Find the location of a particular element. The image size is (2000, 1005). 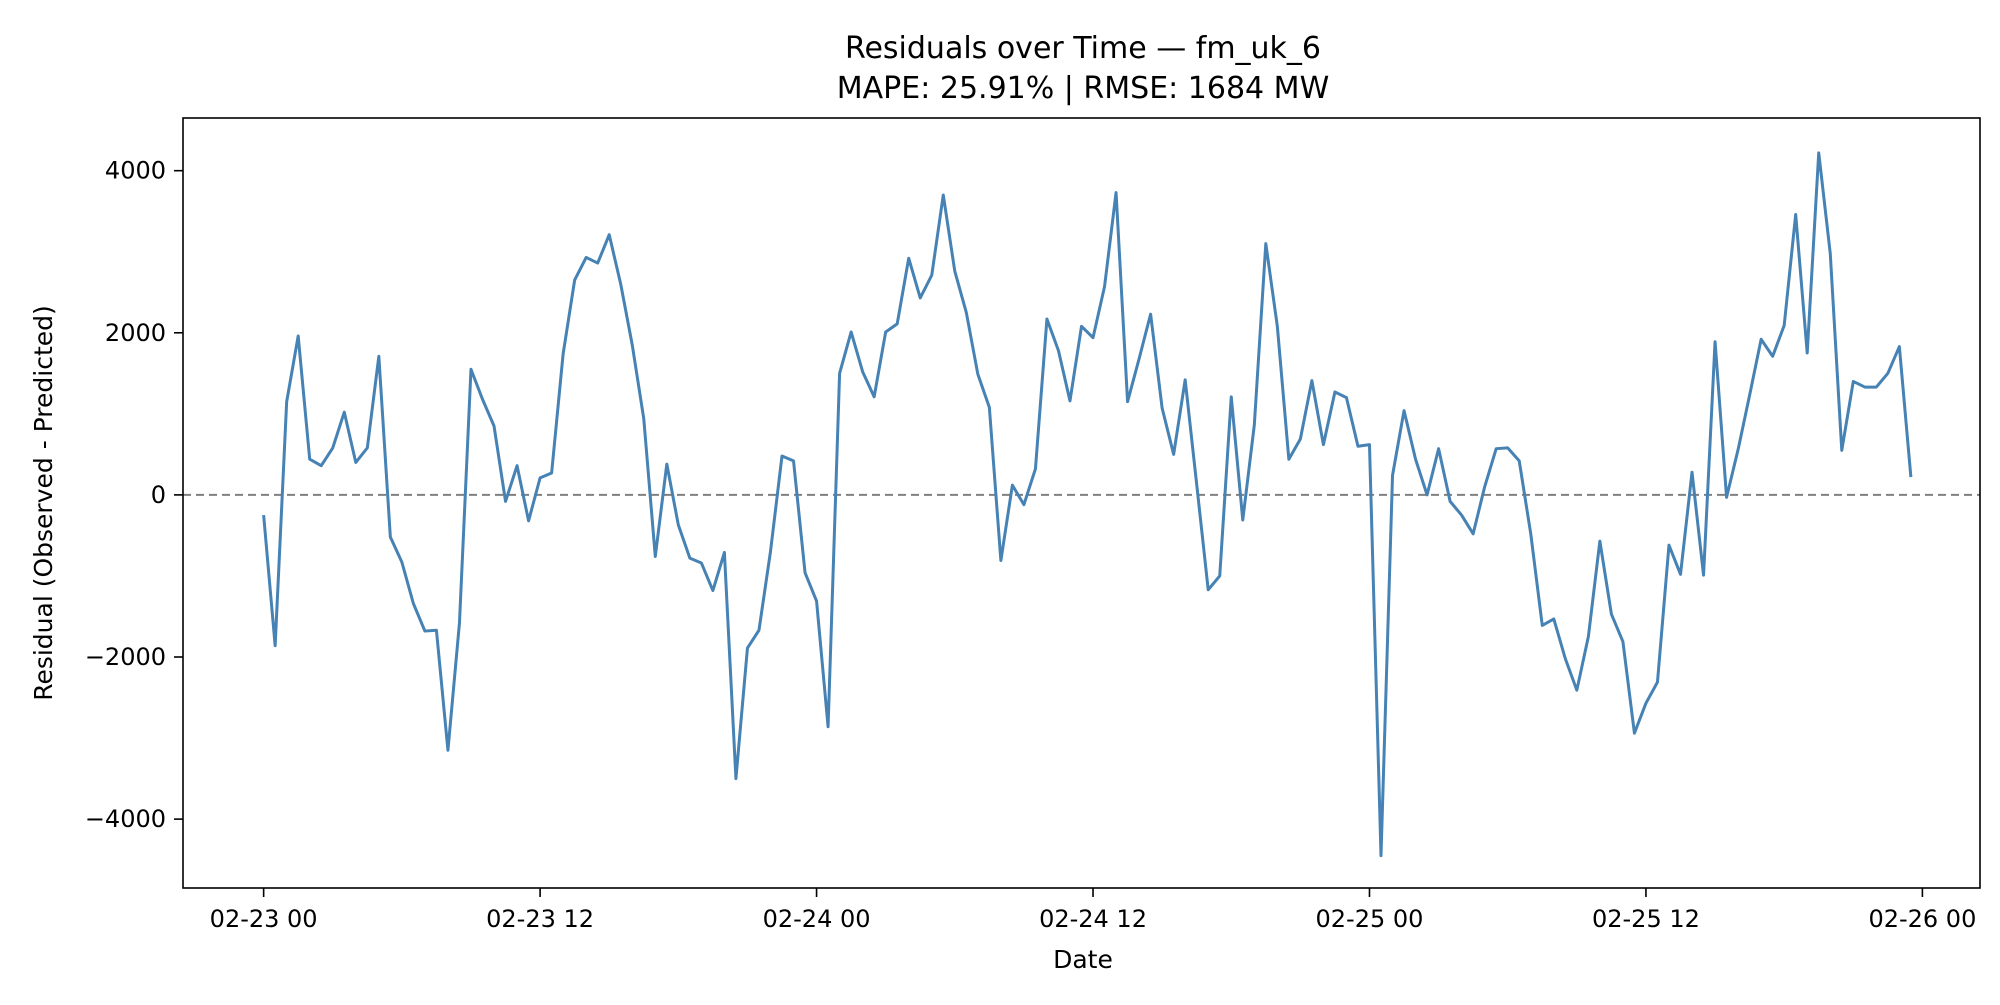

x-tick-label: 02-26 00 is located at coordinates (1922, 919).